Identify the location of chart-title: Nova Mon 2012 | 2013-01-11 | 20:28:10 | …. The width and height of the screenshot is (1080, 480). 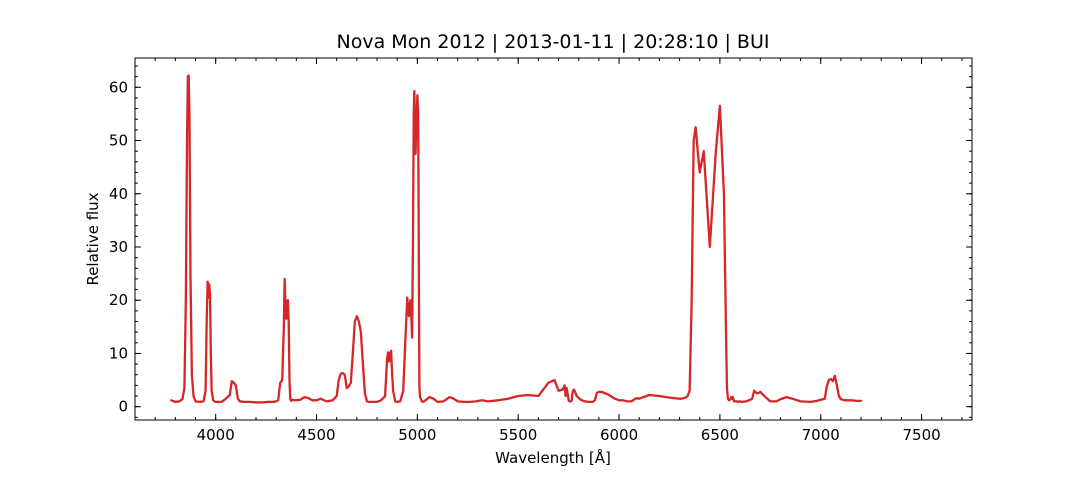
(553, 42).